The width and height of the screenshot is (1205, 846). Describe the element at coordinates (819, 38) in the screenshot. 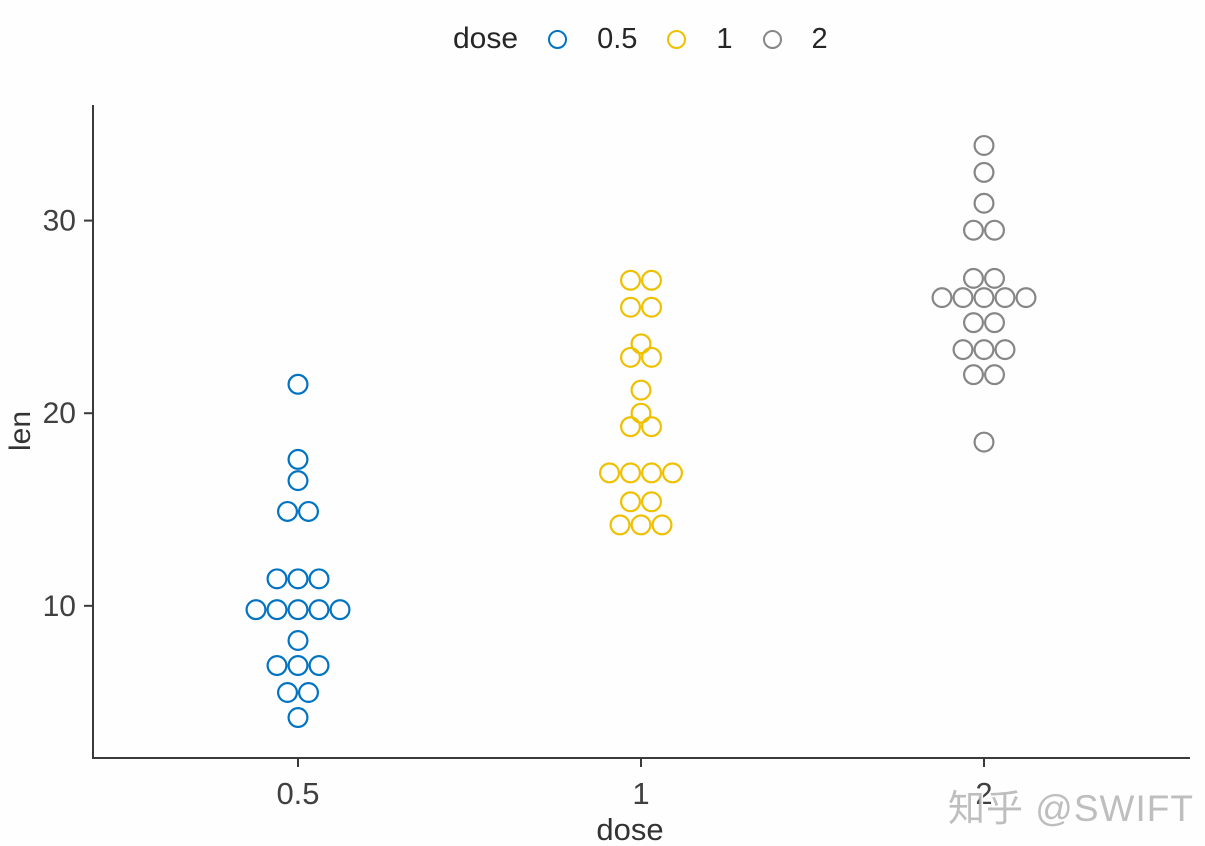

I see `legend-item-label: 2` at that location.